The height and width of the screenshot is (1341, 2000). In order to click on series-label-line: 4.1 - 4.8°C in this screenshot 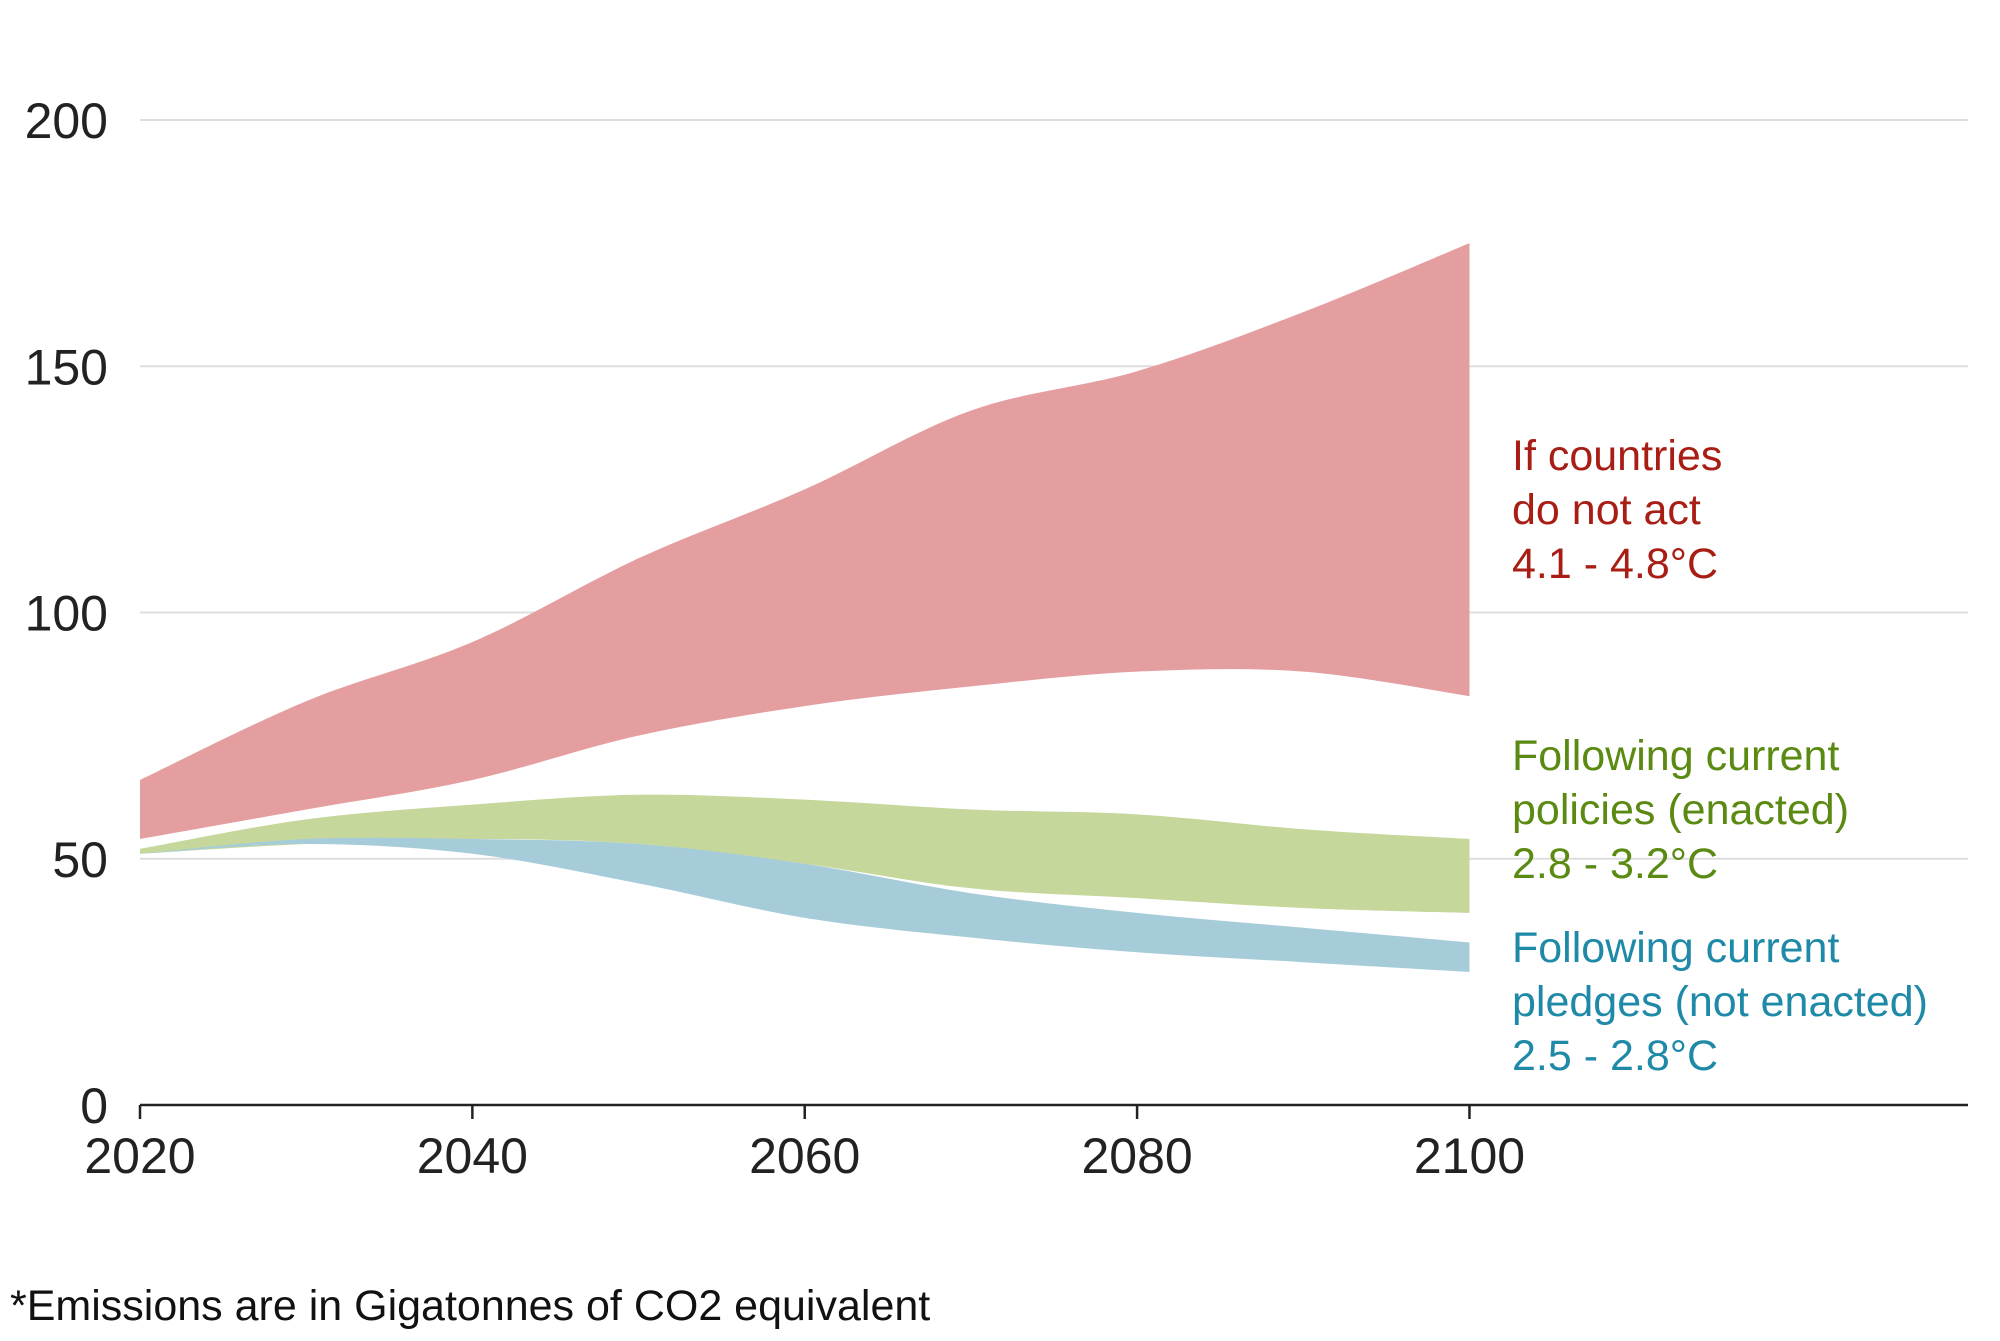, I will do `click(1615, 564)`.